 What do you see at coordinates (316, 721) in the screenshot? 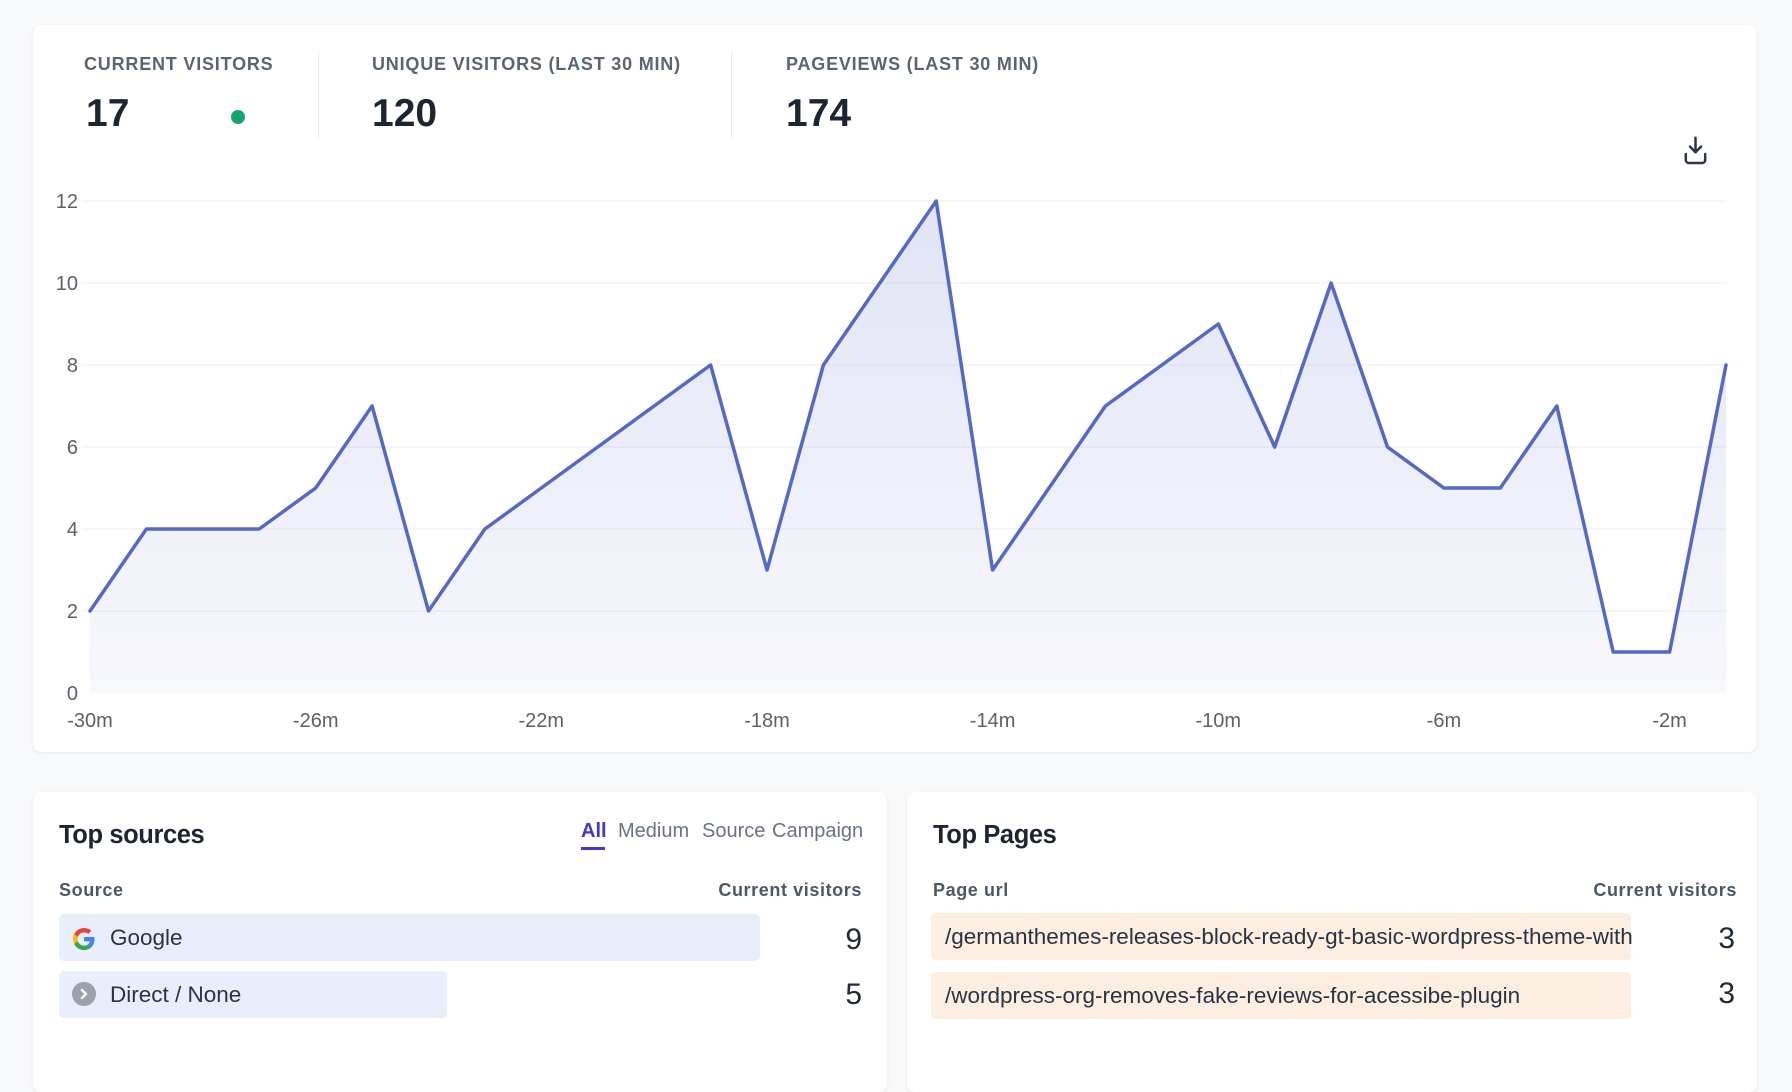
I see `svg-text: -26m` at bounding box center [316, 721].